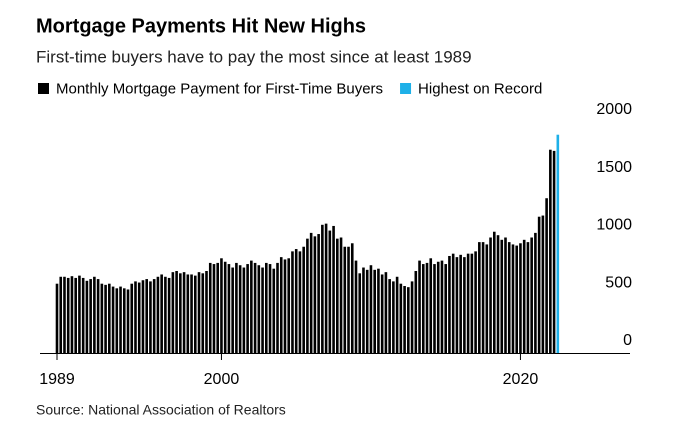 This screenshot has height=441, width=687. I want to click on chart-title: Mortgage Payments Hit New Highs, so click(201, 26).